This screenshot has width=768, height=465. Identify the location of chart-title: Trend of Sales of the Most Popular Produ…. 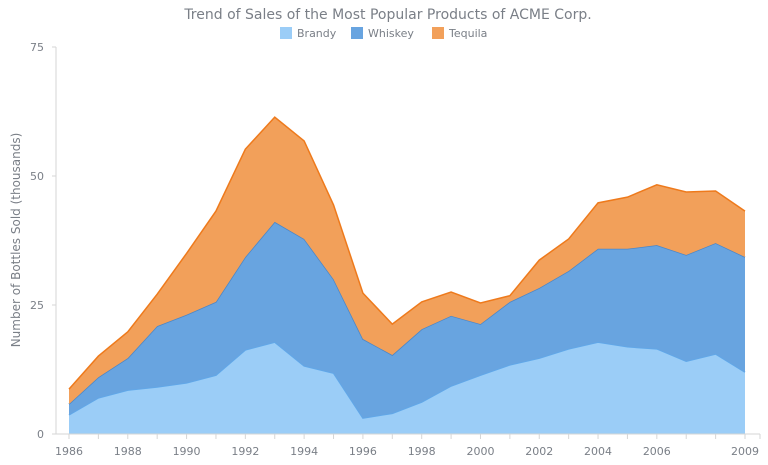
(387, 15).